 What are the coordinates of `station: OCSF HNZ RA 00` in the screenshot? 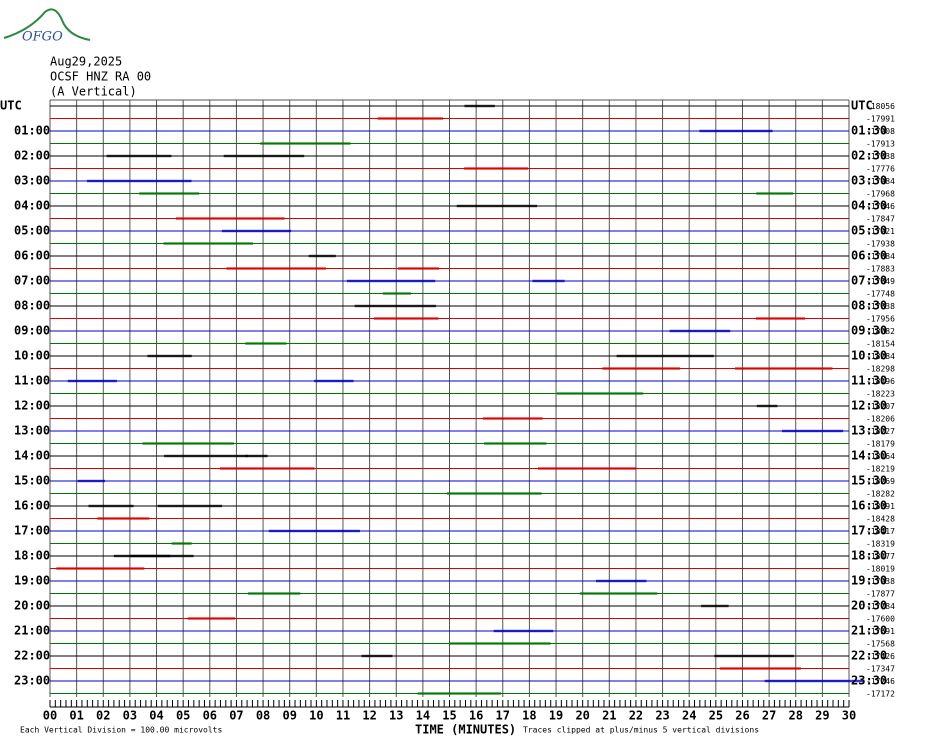 It's located at (100, 77).